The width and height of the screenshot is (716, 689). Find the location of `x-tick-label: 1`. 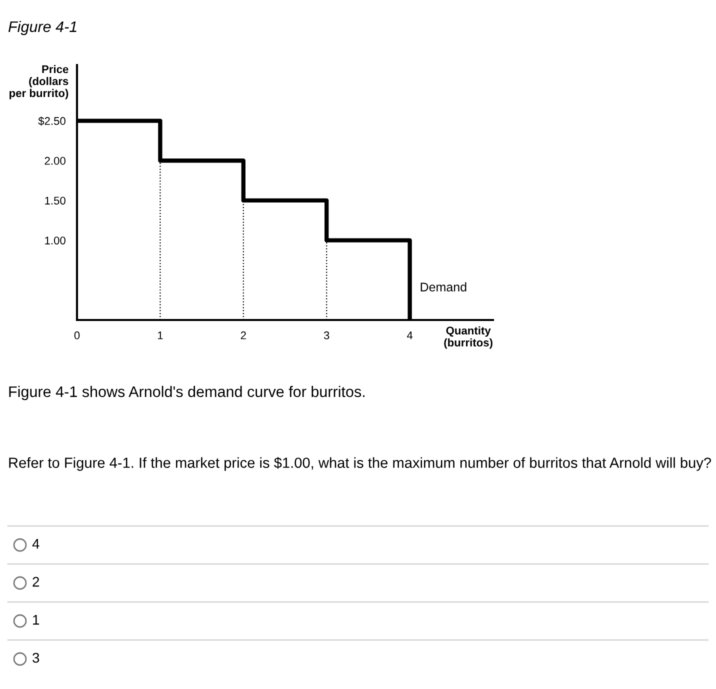

x-tick-label: 1 is located at coordinates (160, 336).